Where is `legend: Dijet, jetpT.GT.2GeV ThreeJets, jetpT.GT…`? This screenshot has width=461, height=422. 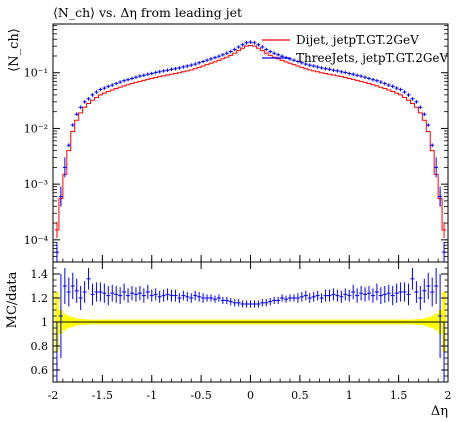 legend: Dijet, jetpT.GT.2GeV ThreeJets, jetpT.GT… is located at coordinates (355, 49).